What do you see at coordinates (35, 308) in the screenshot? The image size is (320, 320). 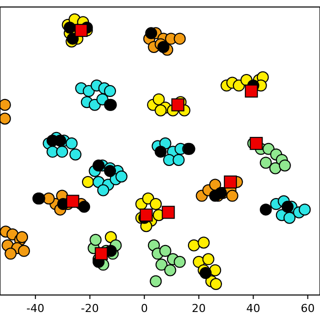 I see `x-tick-label: -40` at bounding box center [35, 308].